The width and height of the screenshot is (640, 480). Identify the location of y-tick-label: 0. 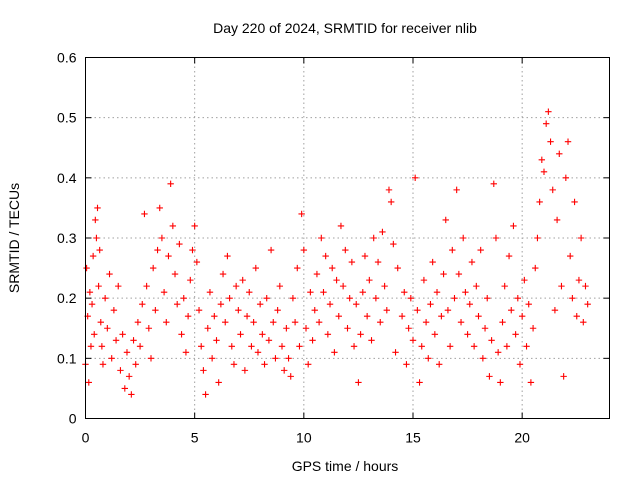
(73, 419).